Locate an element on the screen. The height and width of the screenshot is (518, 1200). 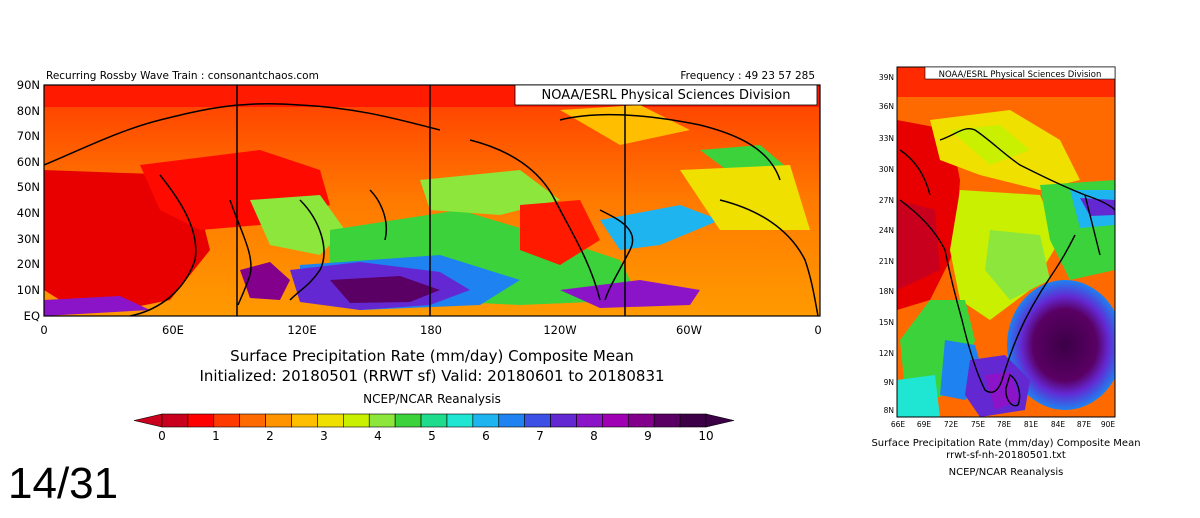
colorbar-tick: 9 is located at coordinates (648, 434).